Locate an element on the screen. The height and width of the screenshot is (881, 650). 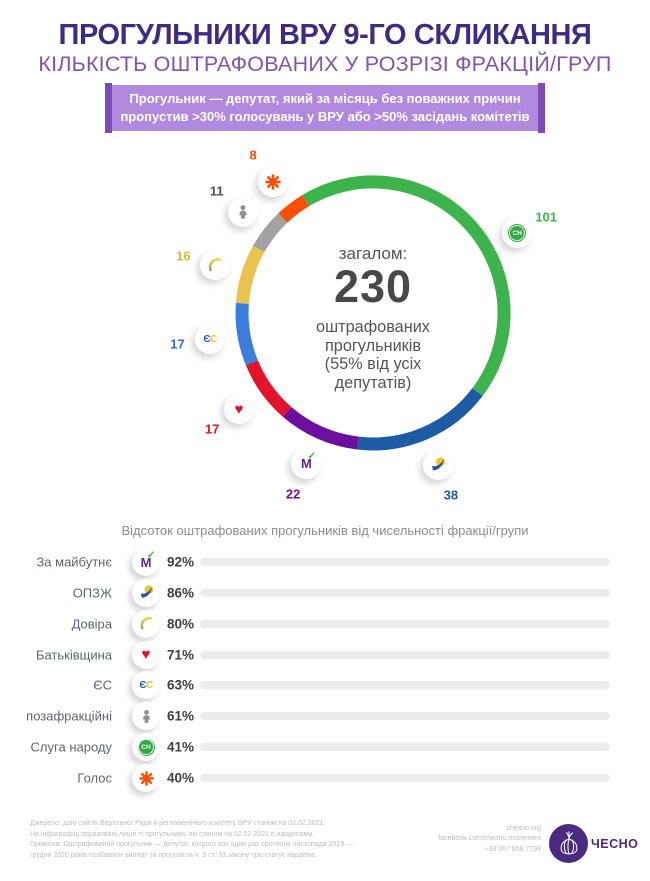
bar-badge-ЄС: ЄС is located at coordinates (146, 685).